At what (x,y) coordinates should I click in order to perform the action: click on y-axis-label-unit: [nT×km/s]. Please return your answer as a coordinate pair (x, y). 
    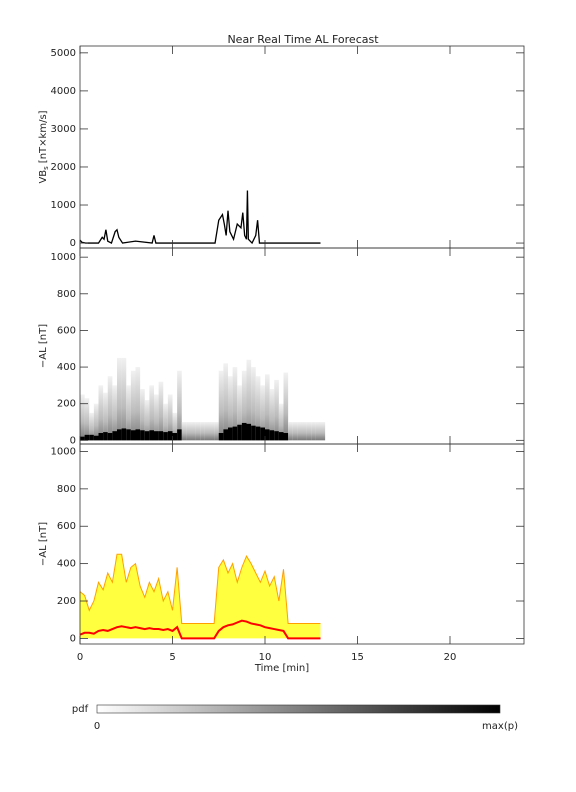
    Looking at the image, I should click on (43, 136).